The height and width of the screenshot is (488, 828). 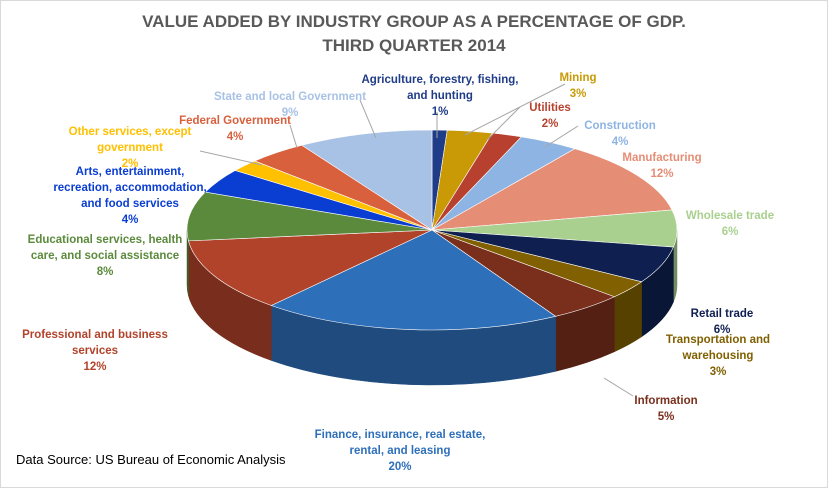 I want to click on data-label: Wholesale trade 6%, so click(x=730, y=224).